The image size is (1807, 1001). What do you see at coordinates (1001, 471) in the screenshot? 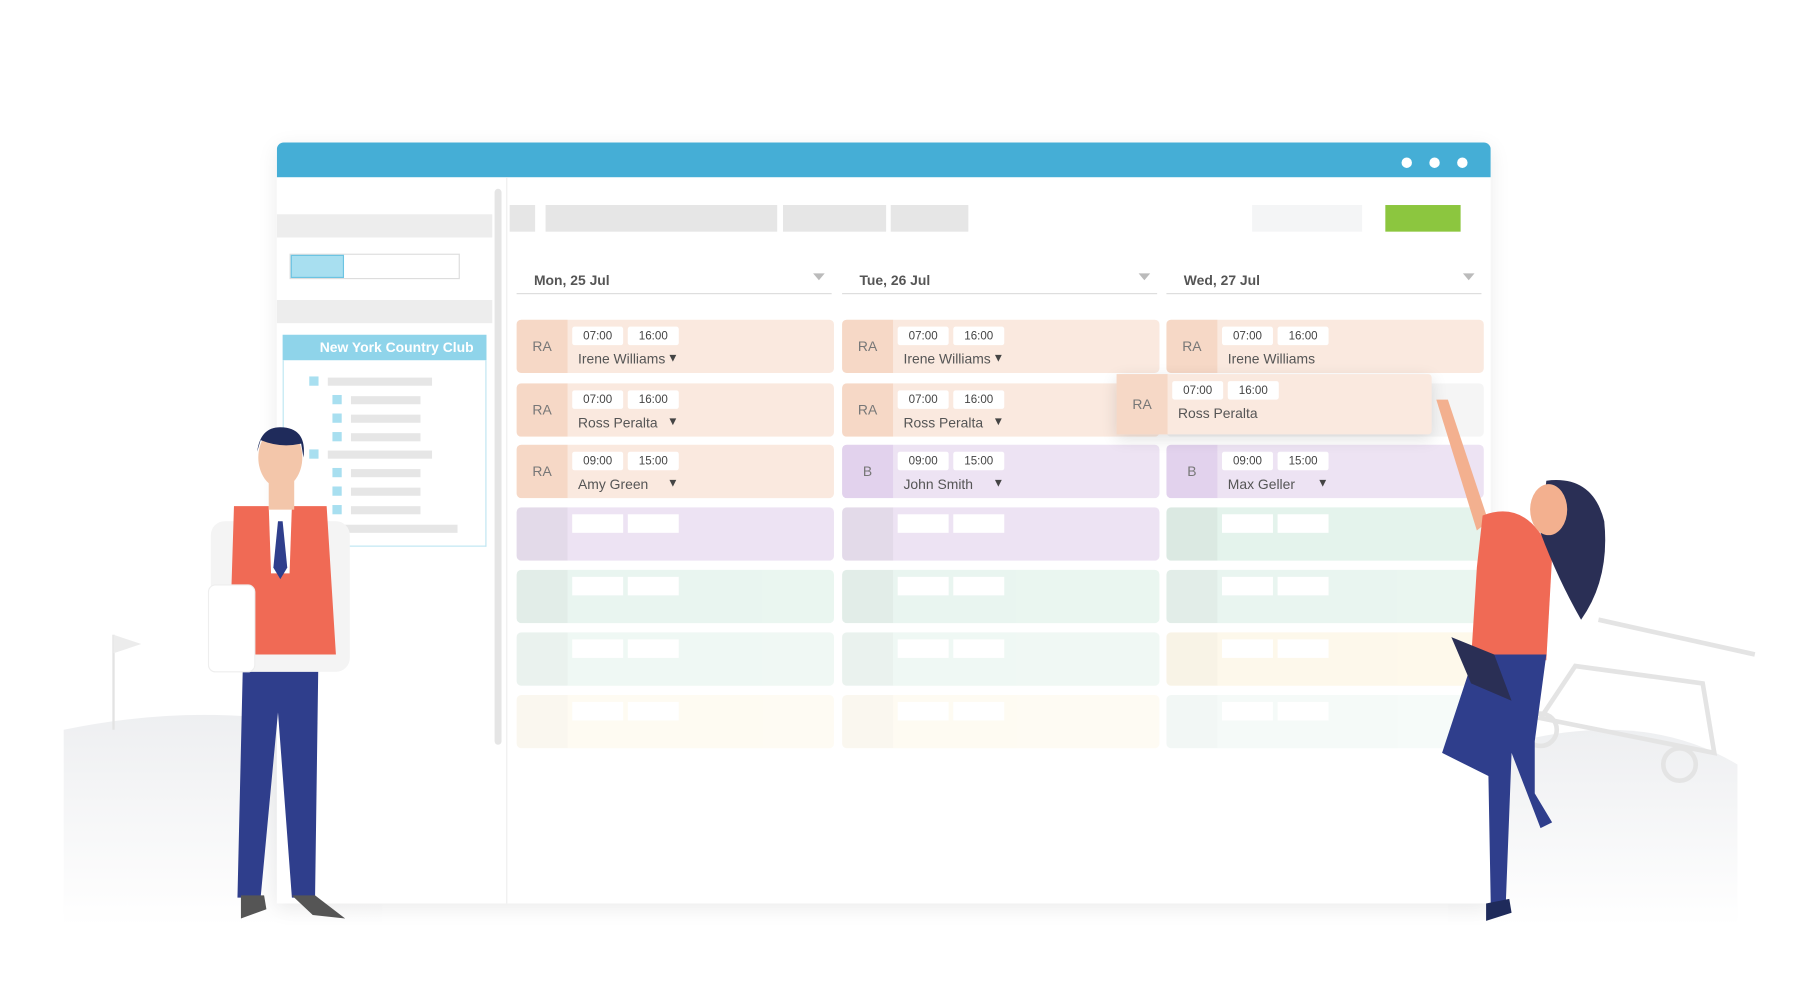
I see `shift-card: B 09:00 15:00 John Smith ▼` at bounding box center [1001, 471].